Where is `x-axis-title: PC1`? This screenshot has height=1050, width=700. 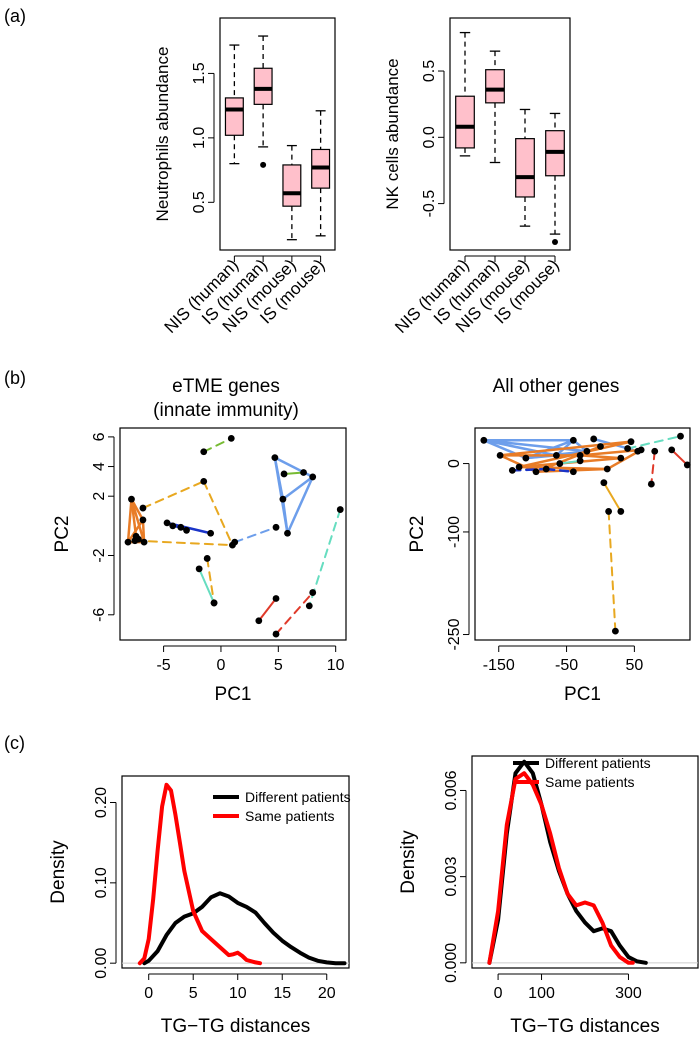 x-axis-title: PC1 is located at coordinates (582, 694).